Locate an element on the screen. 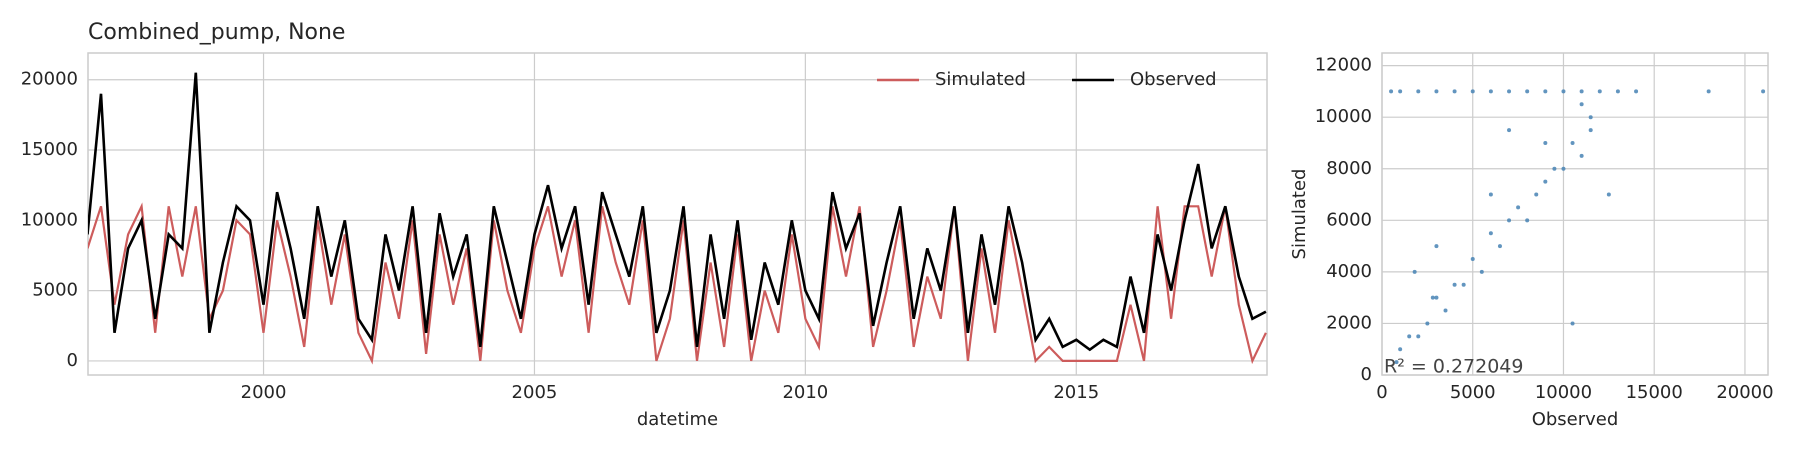 The width and height of the screenshot is (1800, 450). x-axis-label: datetime is located at coordinates (677, 419).